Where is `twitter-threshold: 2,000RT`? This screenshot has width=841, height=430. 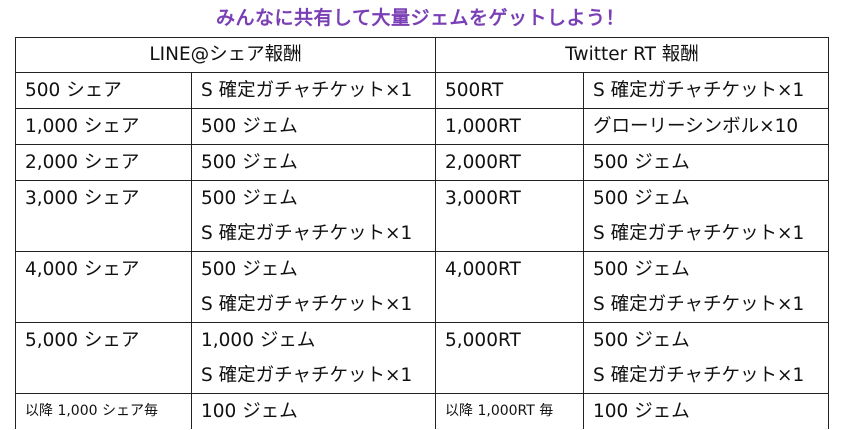
twitter-threshold: 2,000RT is located at coordinates (510, 162).